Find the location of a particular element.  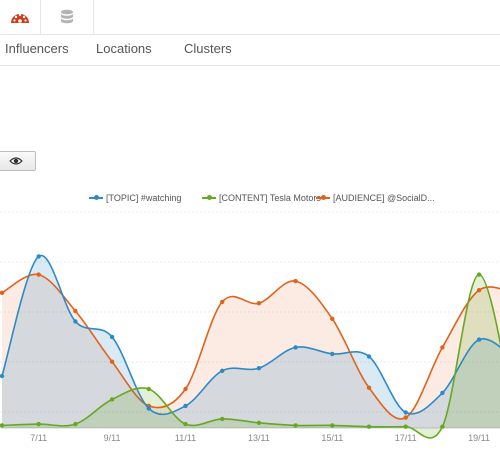

x-tick-label: 9/11 is located at coordinates (112, 438).